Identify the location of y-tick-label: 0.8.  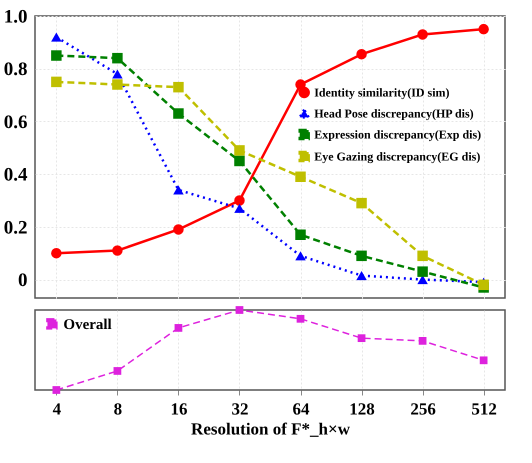
(16, 69).